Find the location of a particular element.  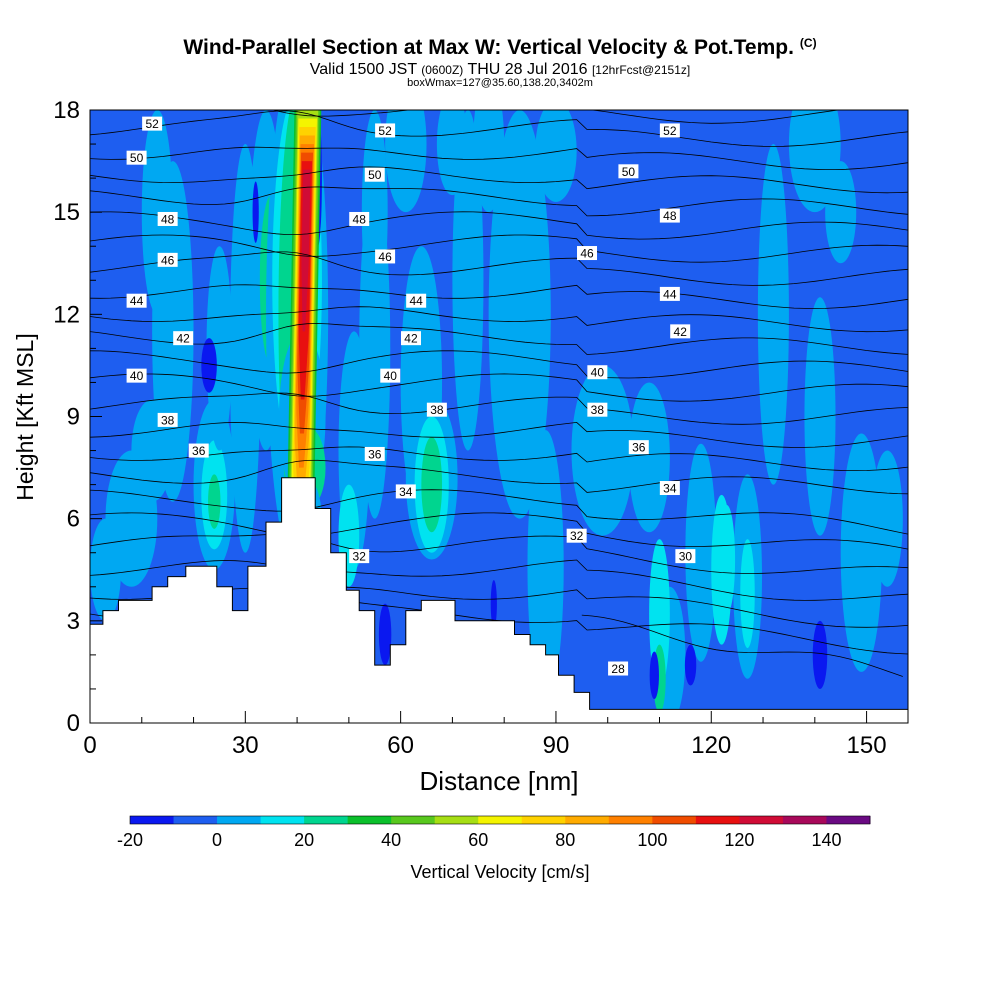

colorbar-tick-label: 140 is located at coordinates (826, 840).